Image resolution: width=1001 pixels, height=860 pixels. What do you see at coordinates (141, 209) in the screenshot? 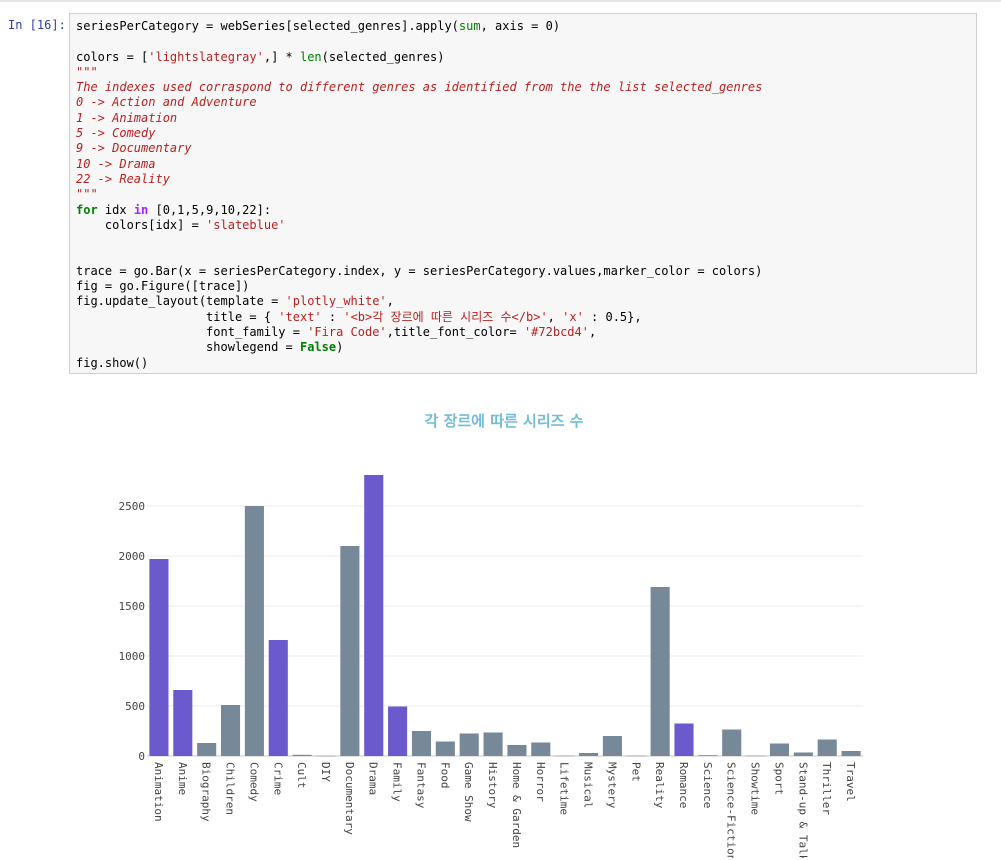
I see `code-token: in` at bounding box center [141, 209].